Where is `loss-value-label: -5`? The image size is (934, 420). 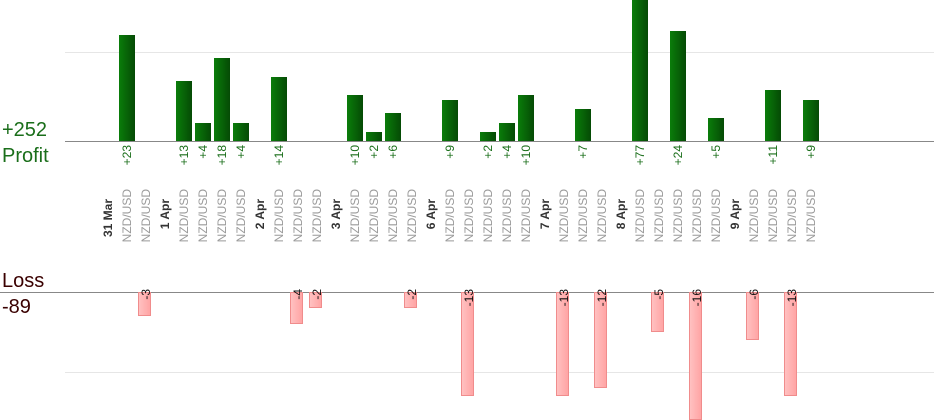 loss-value-label: -5 is located at coordinates (659, 294).